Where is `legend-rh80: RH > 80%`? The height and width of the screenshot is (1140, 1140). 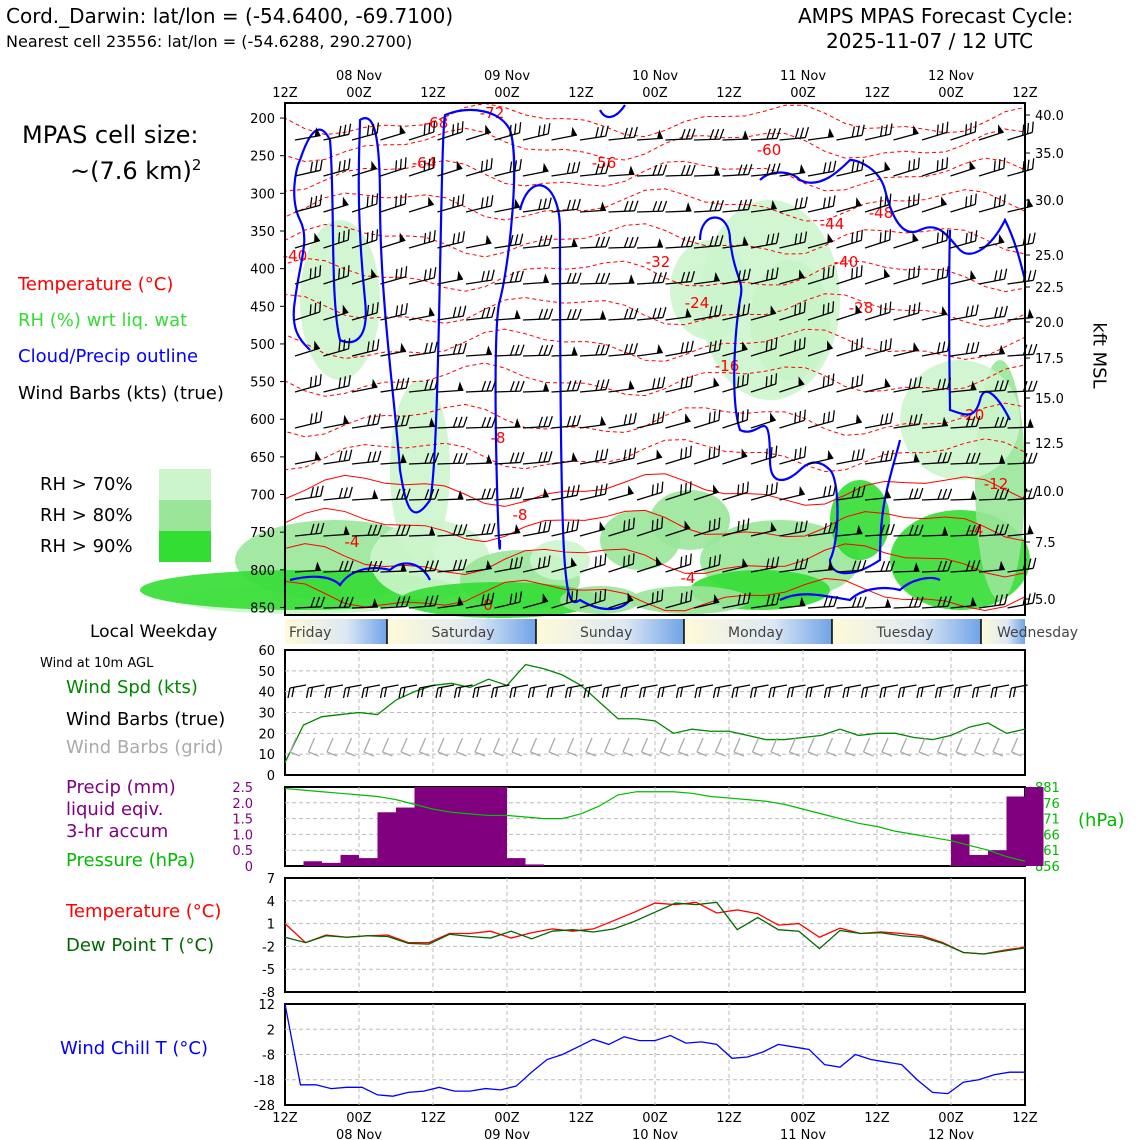 legend-rh80: RH > 80% is located at coordinates (86, 515).